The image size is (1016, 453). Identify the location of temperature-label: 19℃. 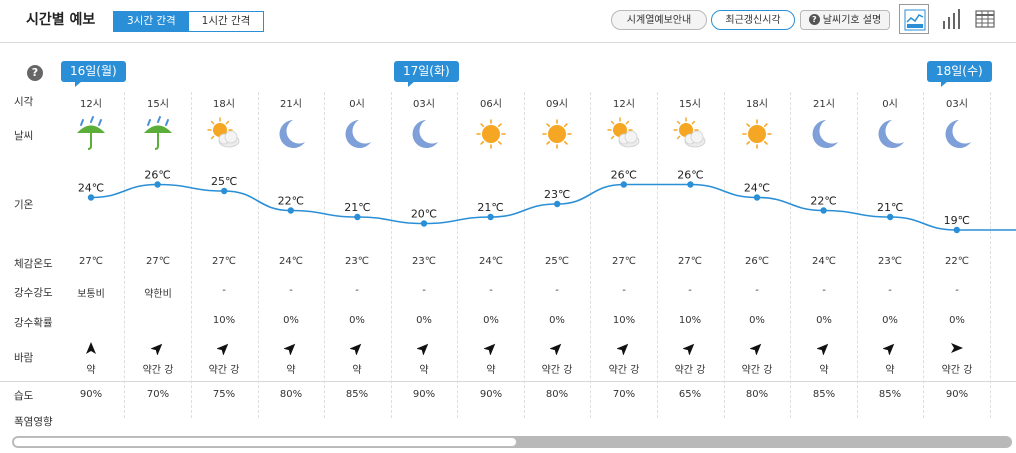
(957, 220).